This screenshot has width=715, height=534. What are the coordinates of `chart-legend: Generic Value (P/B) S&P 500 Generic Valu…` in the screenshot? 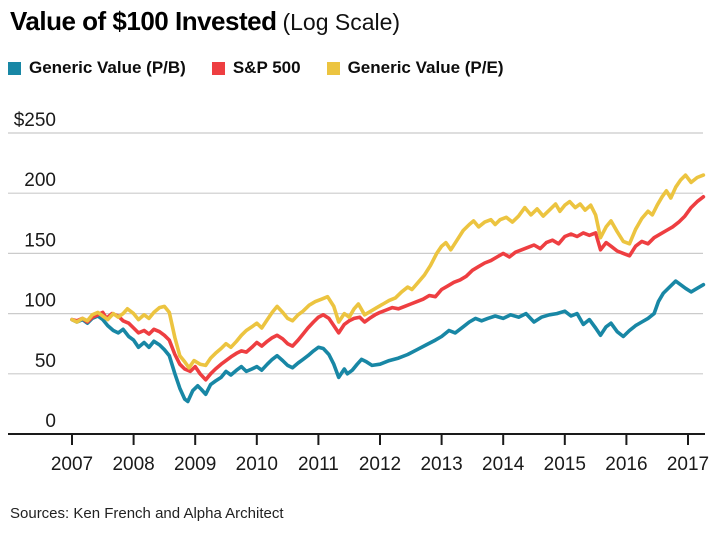 It's located at (255, 68).